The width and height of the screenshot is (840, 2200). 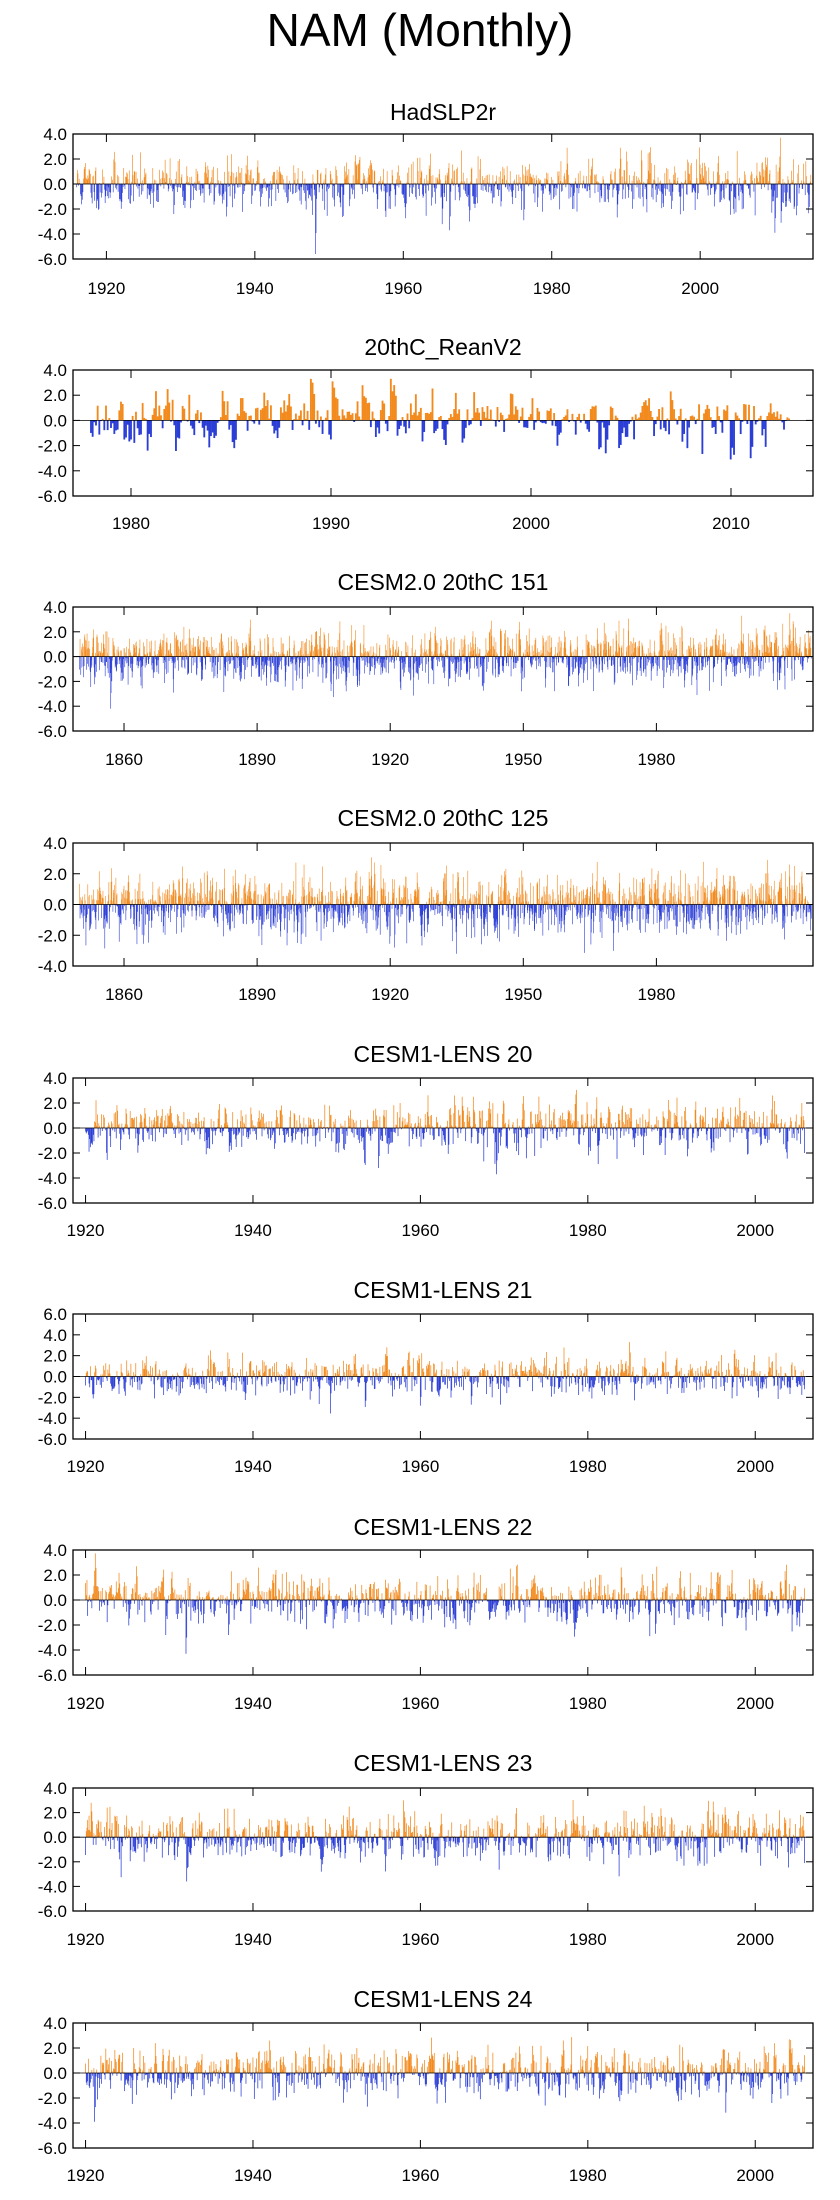 I want to click on y-tick-label: -6.0, so click(x=52, y=731).